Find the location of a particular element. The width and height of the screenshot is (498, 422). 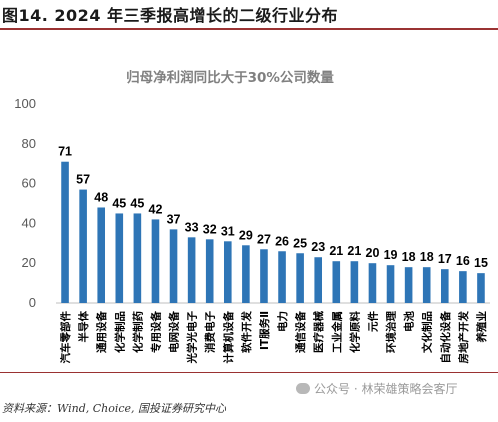

watermark: 公众号 · 林荣雄策略会客厅 is located at coordinates (376, 388).